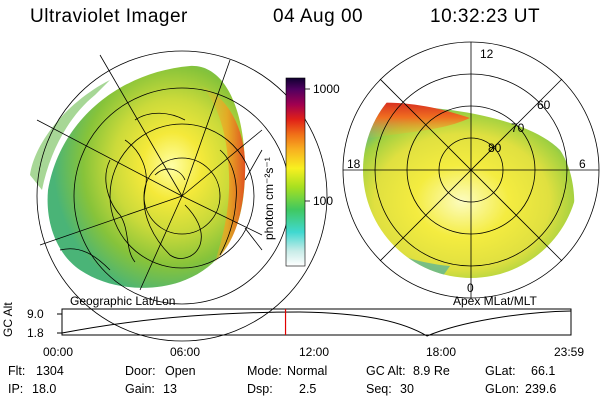 This screenshot has width=600, height=400. What do you see at coordinates (35, 333) in the screenshot?
I see `alt-ytick-1.8: 1.8` at bounding box center [35, 333].